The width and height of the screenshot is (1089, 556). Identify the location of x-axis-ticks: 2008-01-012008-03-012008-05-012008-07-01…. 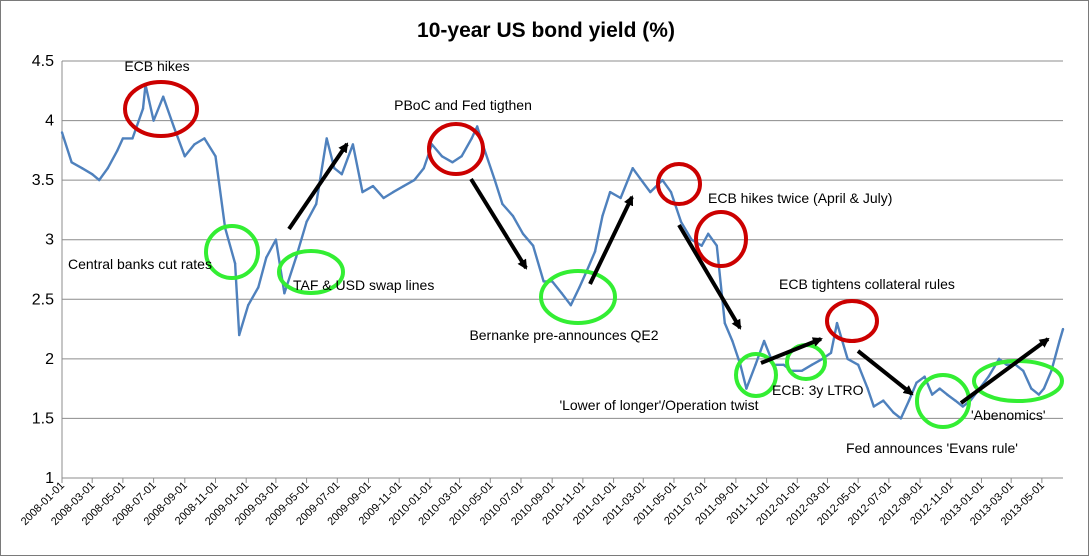
(533, 504).